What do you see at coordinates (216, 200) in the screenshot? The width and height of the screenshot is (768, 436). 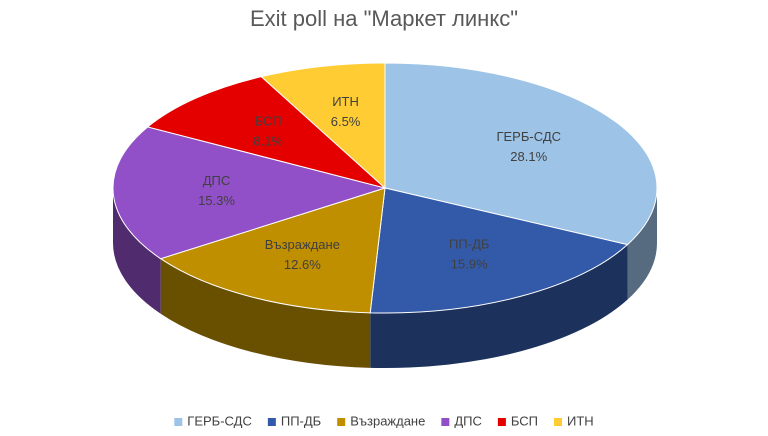 I see `slice-value-label: 15.3%` at bounding box center [216, 200].